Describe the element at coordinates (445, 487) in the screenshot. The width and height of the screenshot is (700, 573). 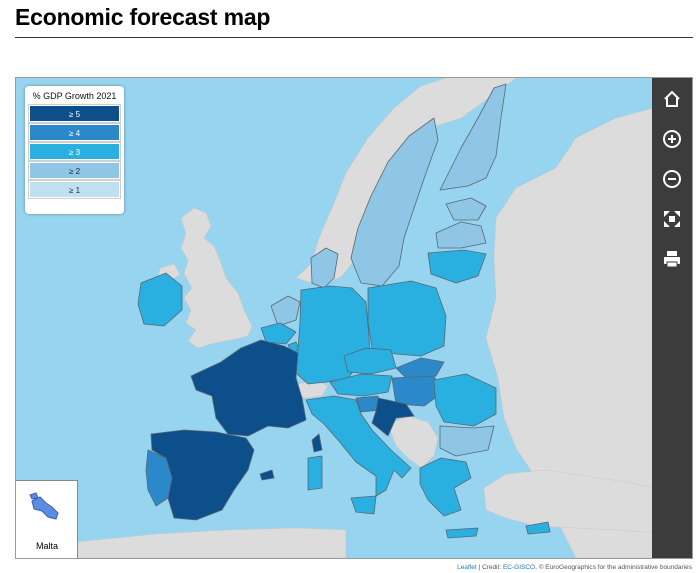
I see `country-greece` at that location.